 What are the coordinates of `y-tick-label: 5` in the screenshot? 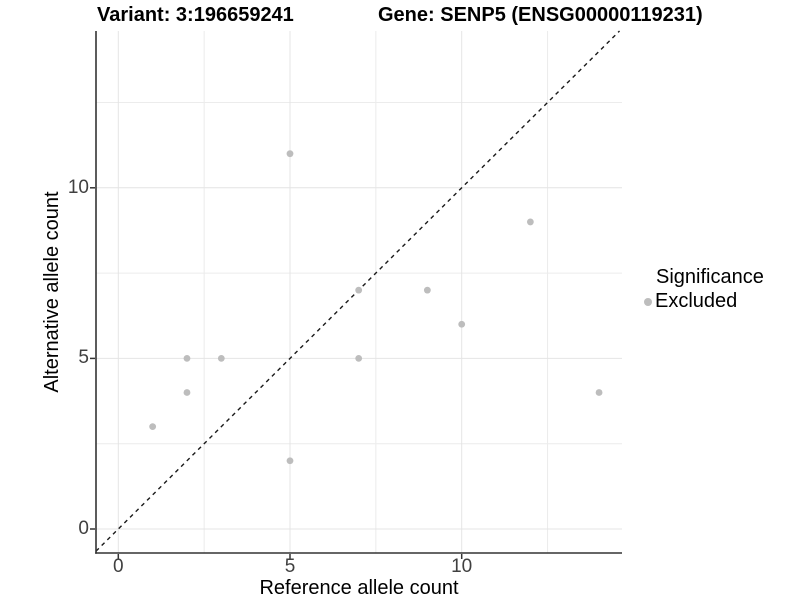 It's located at (83, 358).